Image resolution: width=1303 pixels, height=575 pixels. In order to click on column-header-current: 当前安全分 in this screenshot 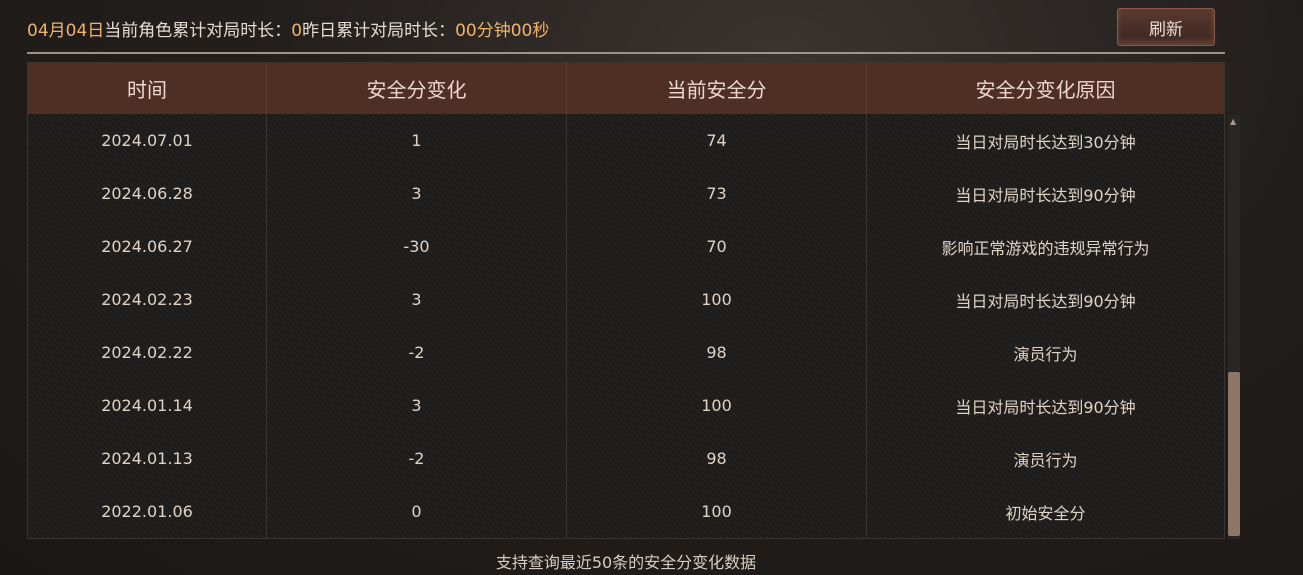, I will do `click(717, 88)`.